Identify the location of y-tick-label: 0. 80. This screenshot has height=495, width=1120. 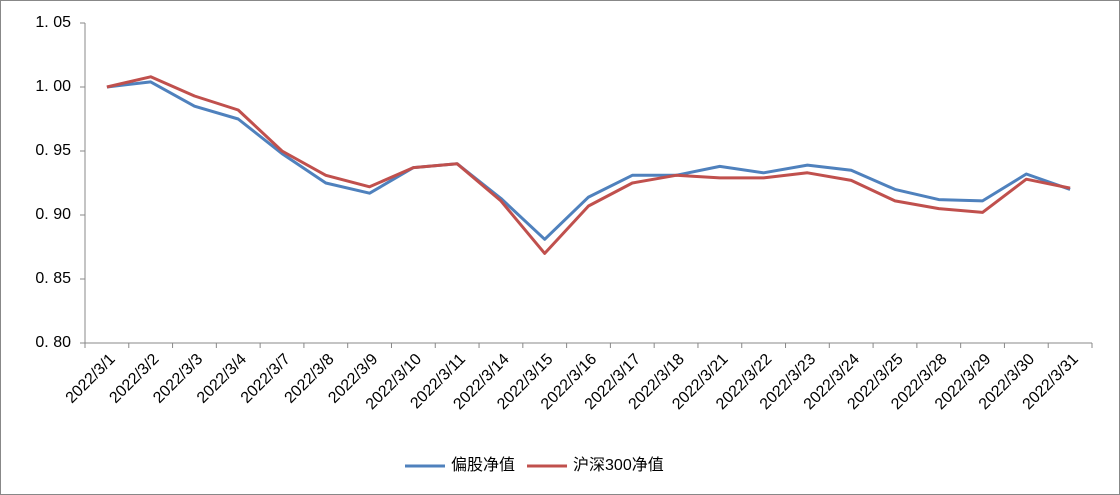
(53, 342).